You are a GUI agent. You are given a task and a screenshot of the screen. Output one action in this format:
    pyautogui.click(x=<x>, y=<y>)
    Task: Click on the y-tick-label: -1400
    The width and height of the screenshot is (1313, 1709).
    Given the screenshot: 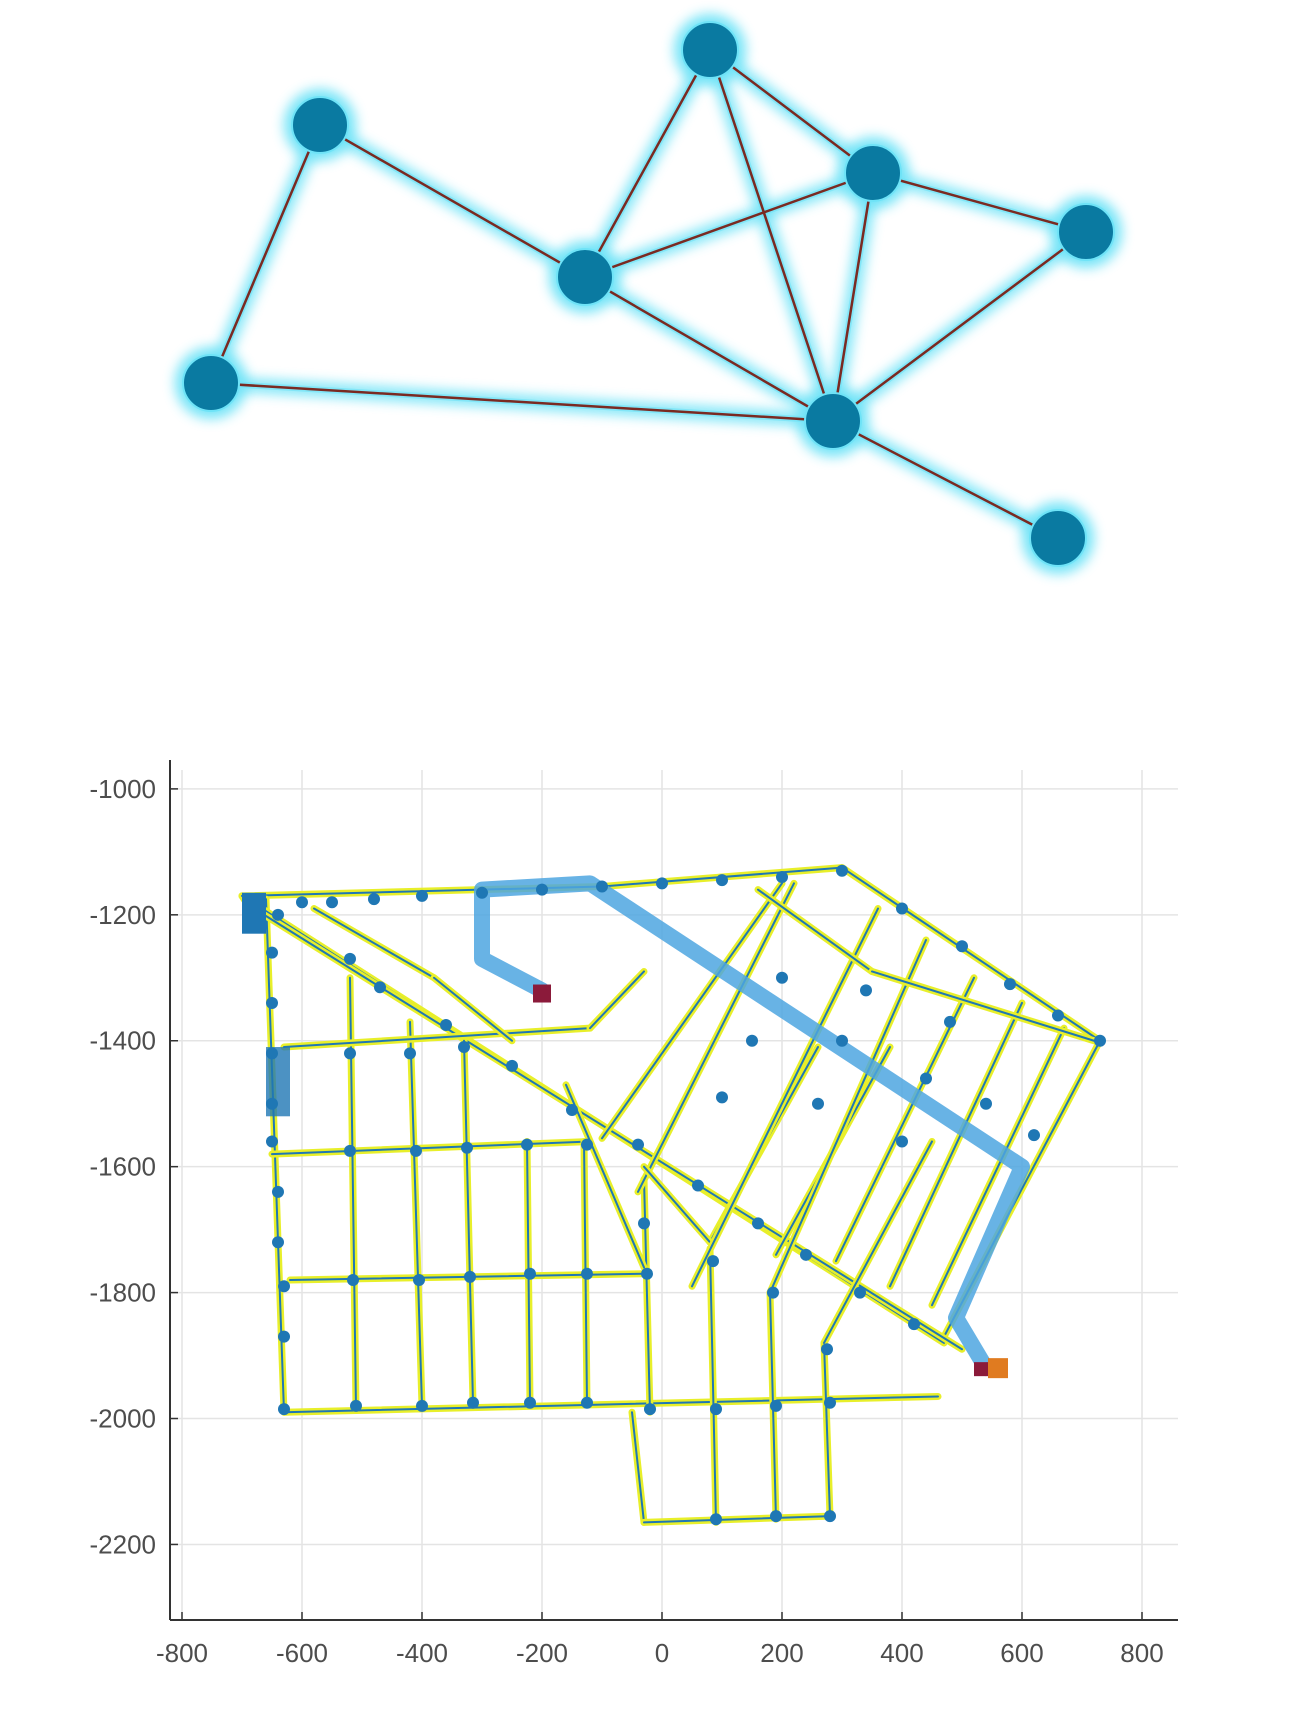 What is the action you would take?
    pyautogui.click(x=123, y=1041)
    